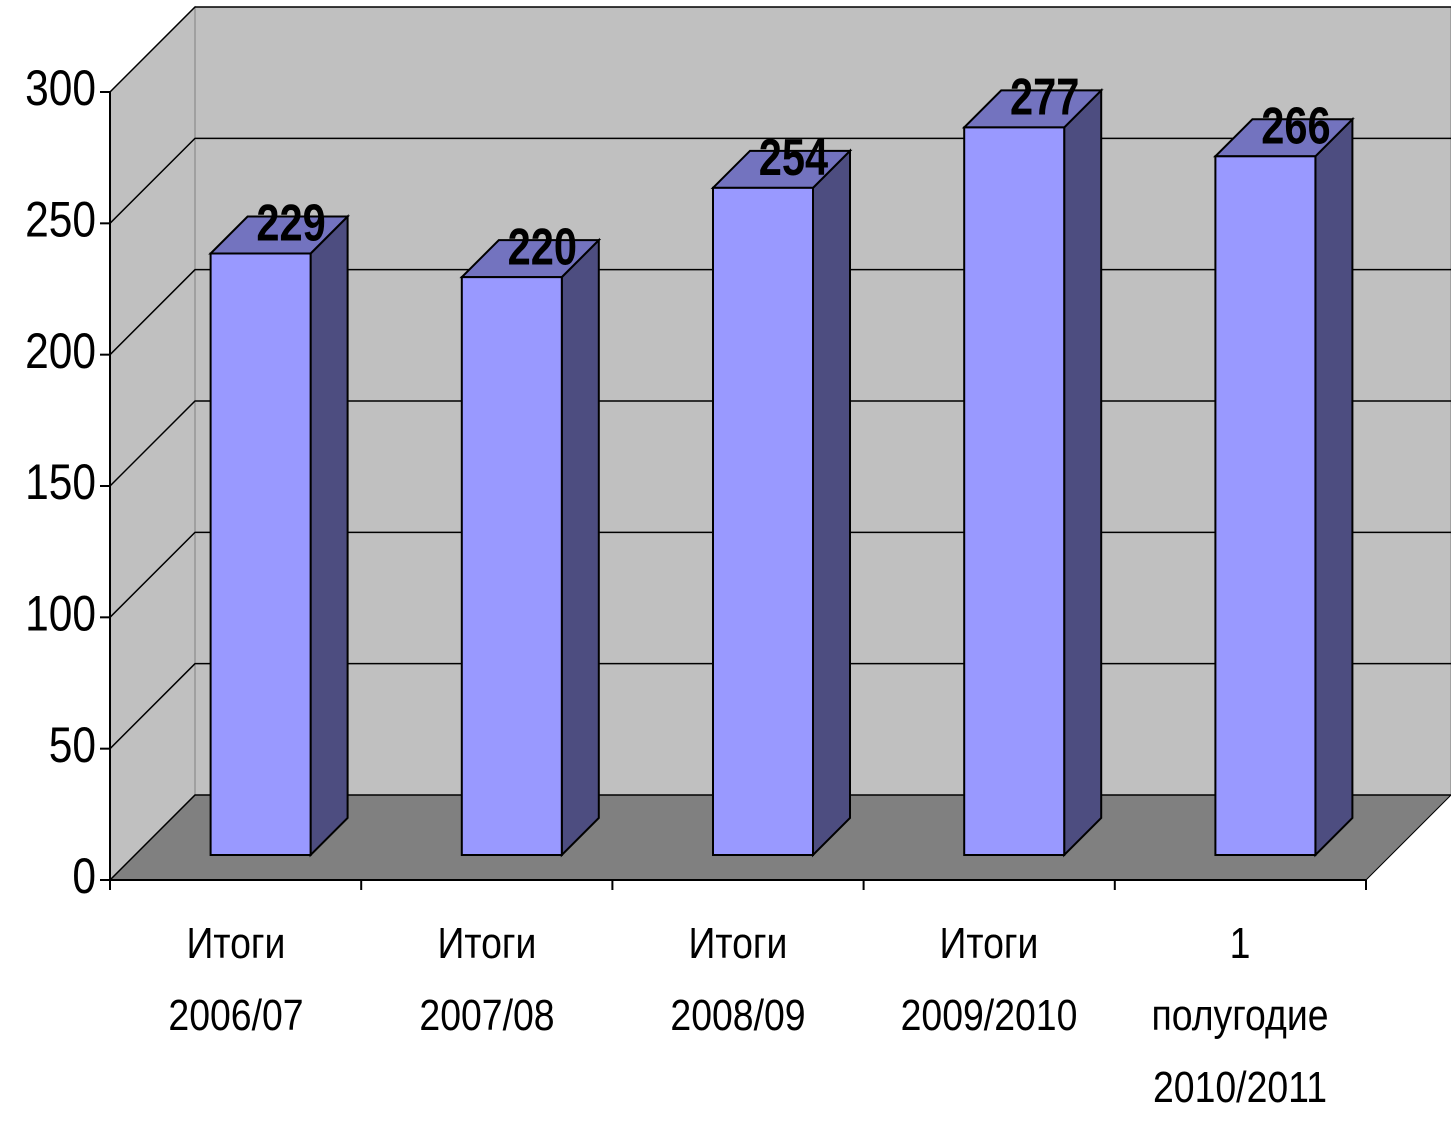 The image size is (1451, 1124). Describe the element at coordinates (487, 979) in the screenshot. I see `x-tick-label: Итоги 2007/08` at that location.